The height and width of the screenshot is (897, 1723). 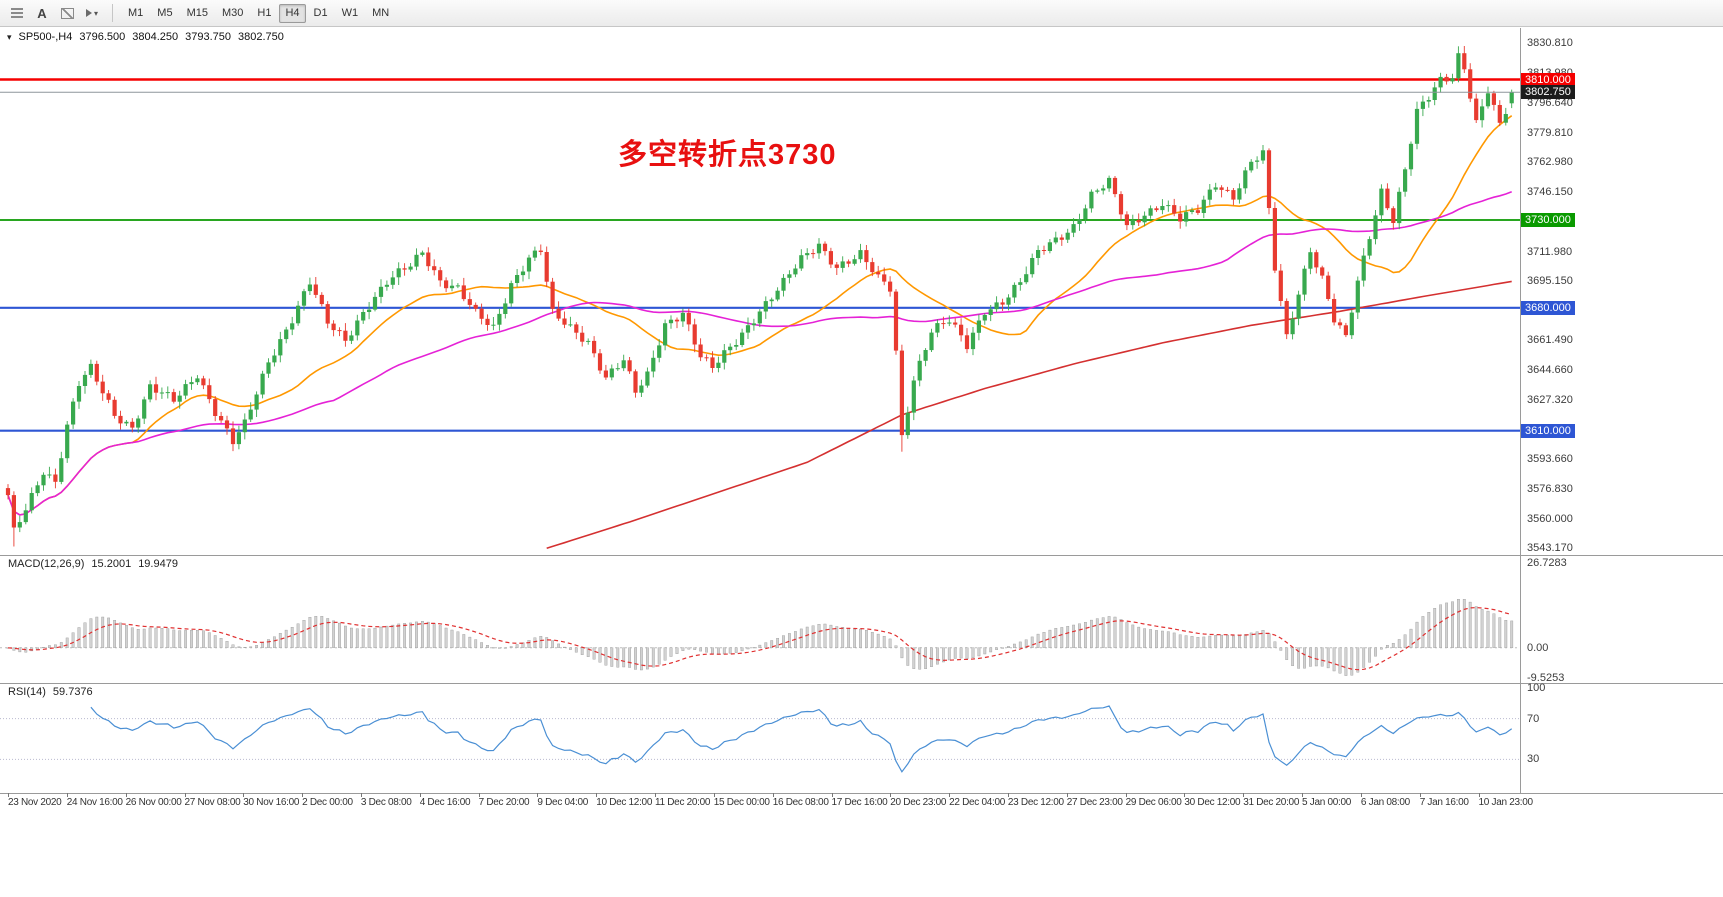 What do you see at coordinates (264, 13) in the screenshot?
I see `timeframe-button-h1: H1` at bounding box center [264, 13].